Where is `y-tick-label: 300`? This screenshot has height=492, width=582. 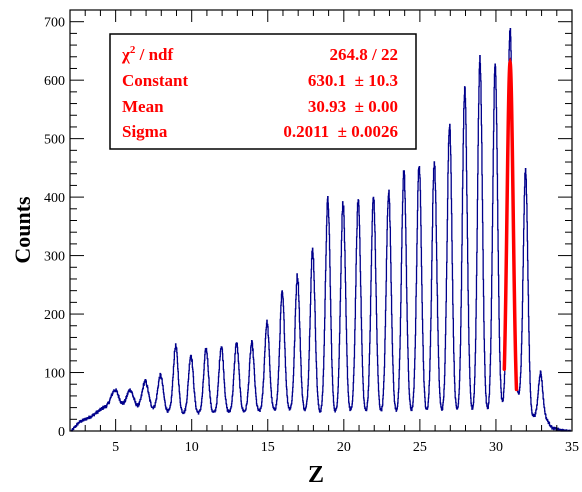
y-tick-label: 300 is located at coordinates (54, 257).